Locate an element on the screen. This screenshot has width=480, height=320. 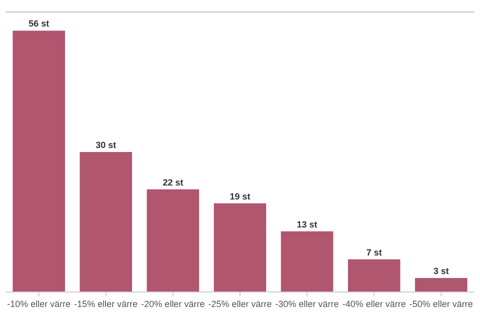
data-label: 56 st is located at coordinates (39, 23).